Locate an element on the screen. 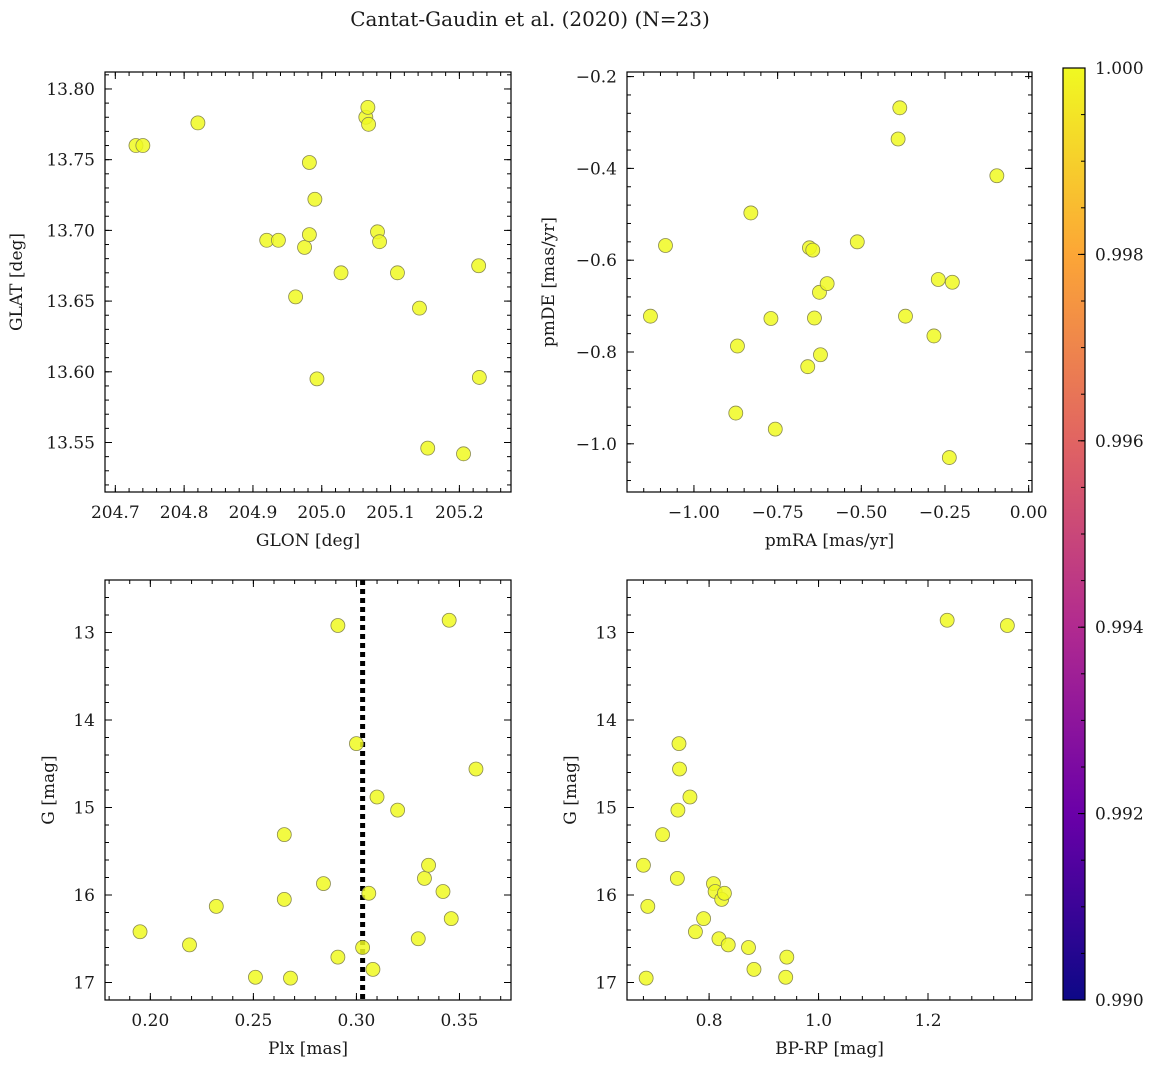  y-tick-label: 13.55 is located at coordinates (70, 444).